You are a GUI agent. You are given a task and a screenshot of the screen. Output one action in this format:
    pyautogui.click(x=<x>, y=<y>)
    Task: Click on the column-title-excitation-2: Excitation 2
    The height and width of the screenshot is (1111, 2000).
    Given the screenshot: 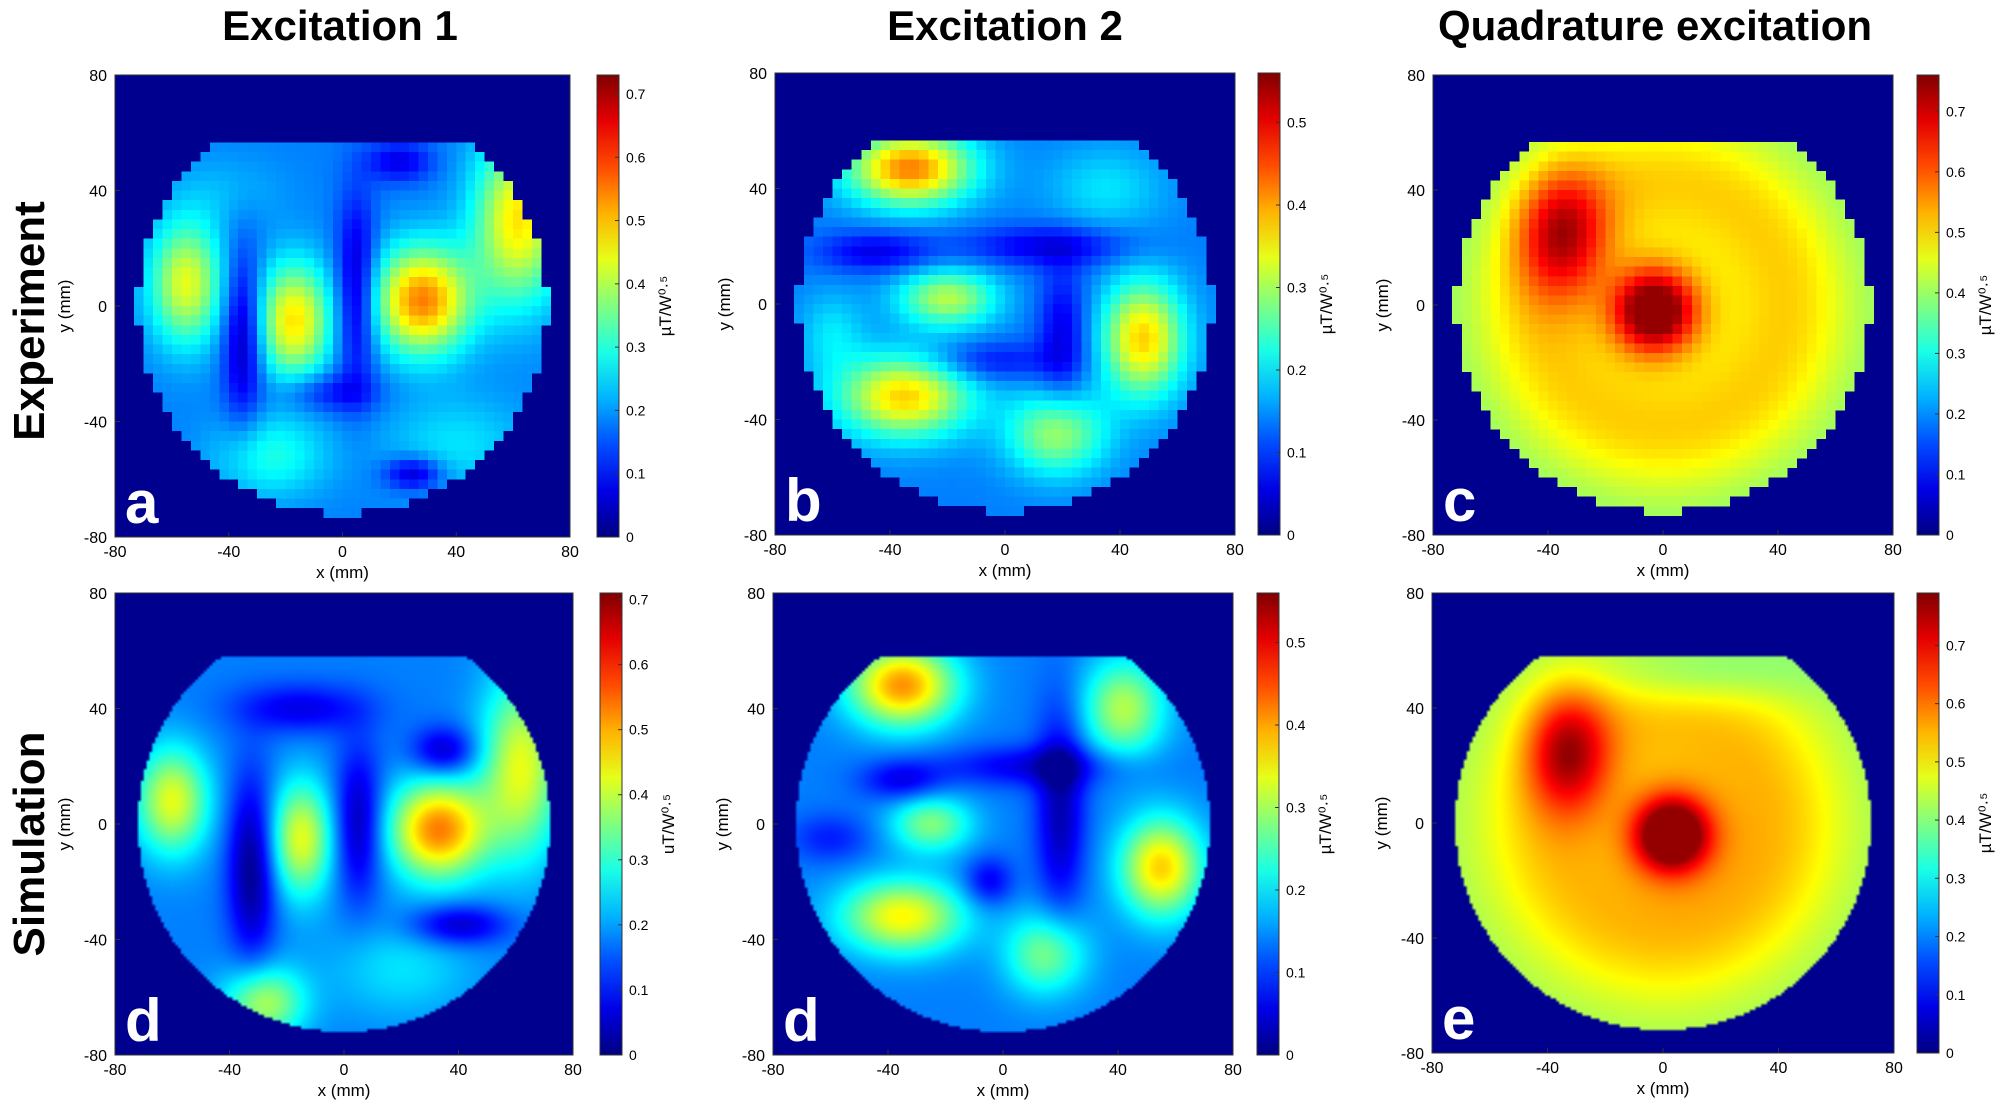 What is the action you would take?
    pyautogui.click(x=1005, y=25)
    